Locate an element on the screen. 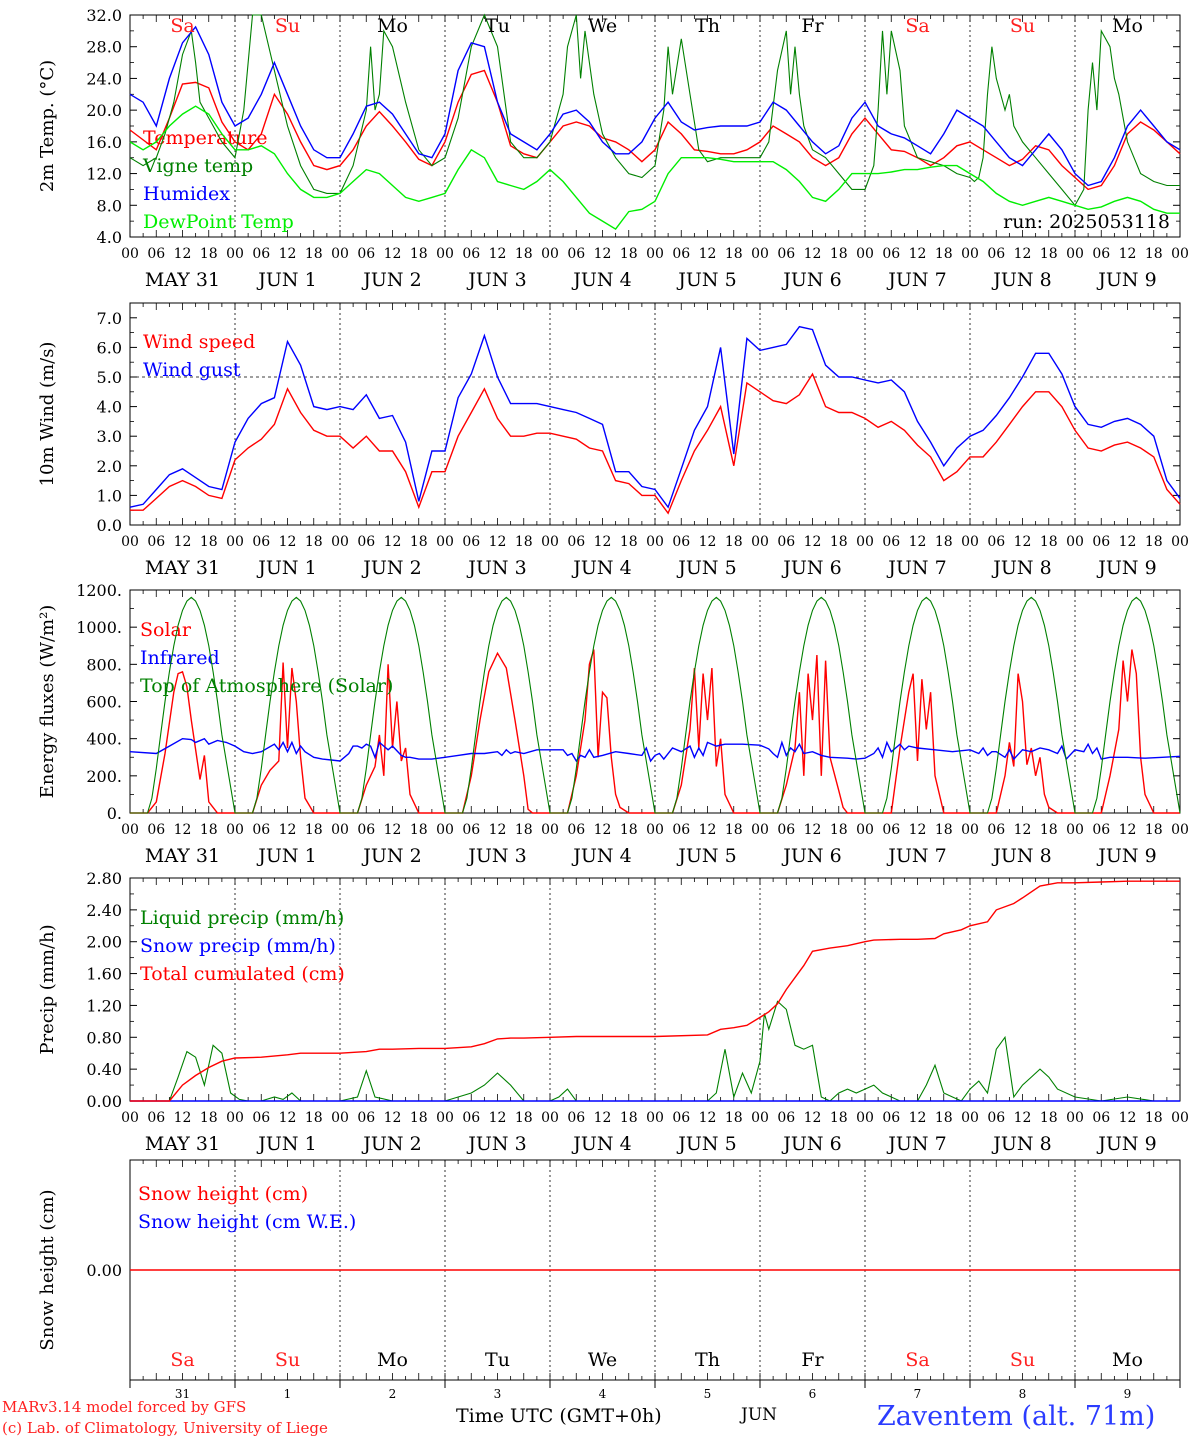  energy-ytick-label: 1000. is located at coordinates (99, 627).